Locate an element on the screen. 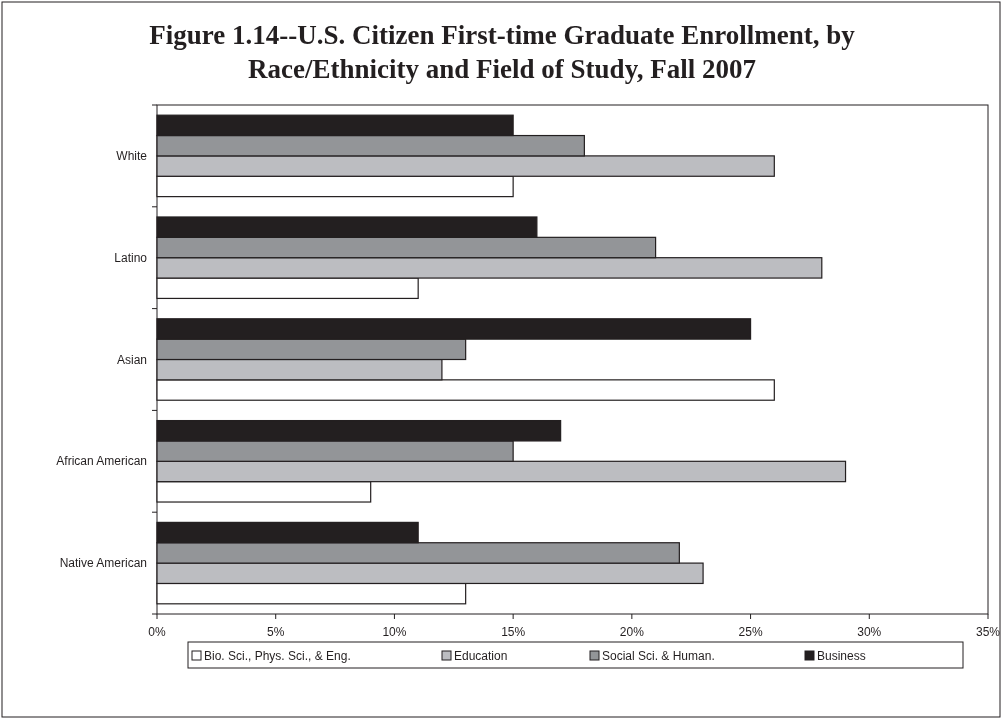 This screenshot has width=1002, height=719. legend-label: Business is located at coordinates (841, 656).